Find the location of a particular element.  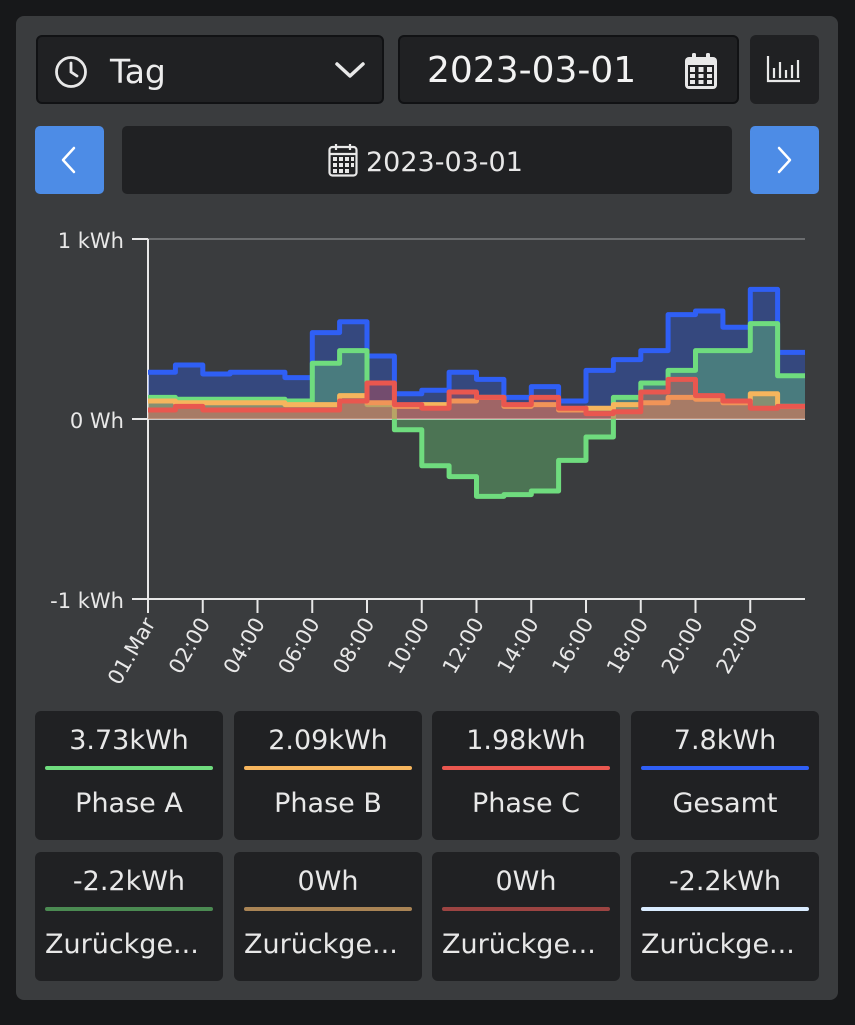

x-tick-label: 20:00 is located at coordinates (682, 646).